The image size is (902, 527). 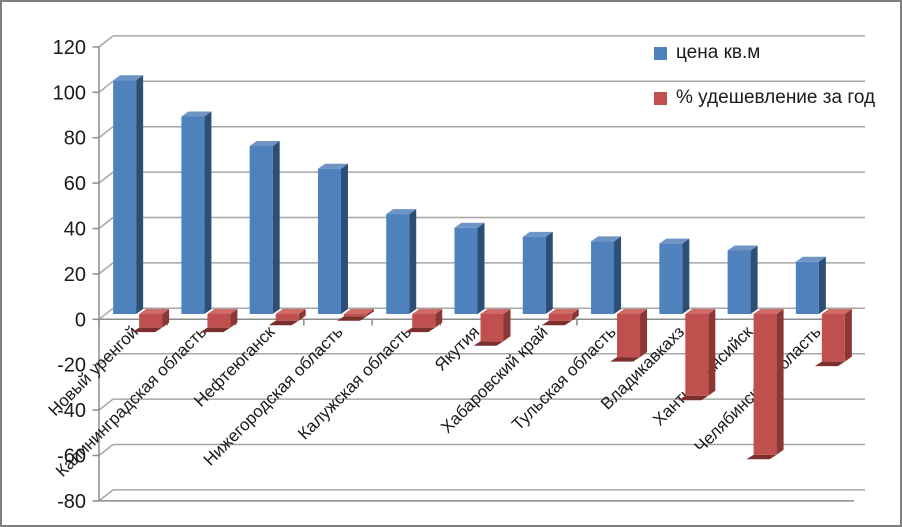 I want to click on chart-legend: цена кв.м % удешевление за год, so click(x=764, y=87).